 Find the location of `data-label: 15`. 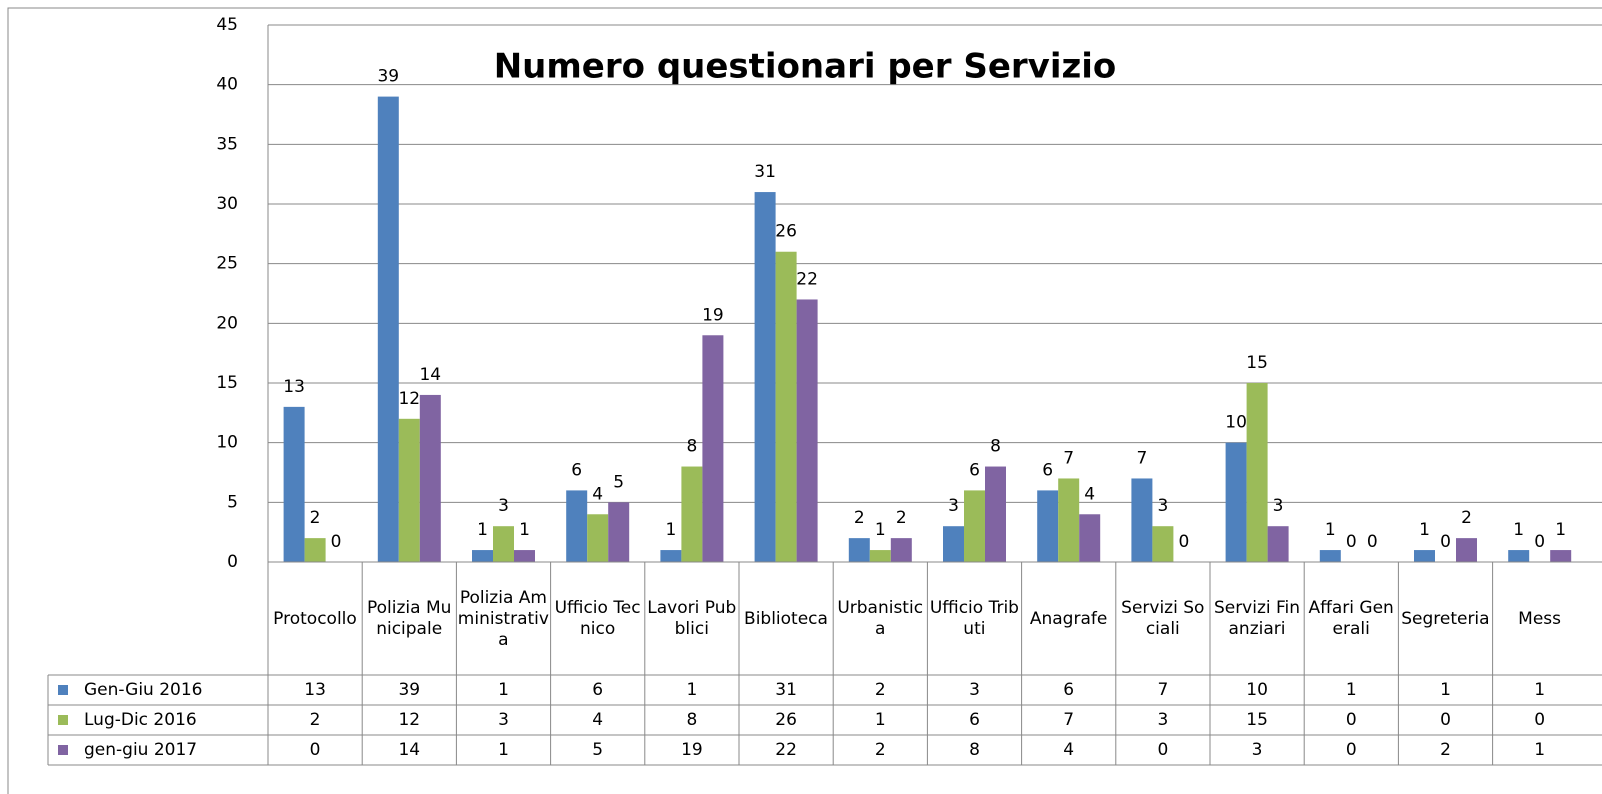

data-label: 15 is located at coordinates (1257, 363).